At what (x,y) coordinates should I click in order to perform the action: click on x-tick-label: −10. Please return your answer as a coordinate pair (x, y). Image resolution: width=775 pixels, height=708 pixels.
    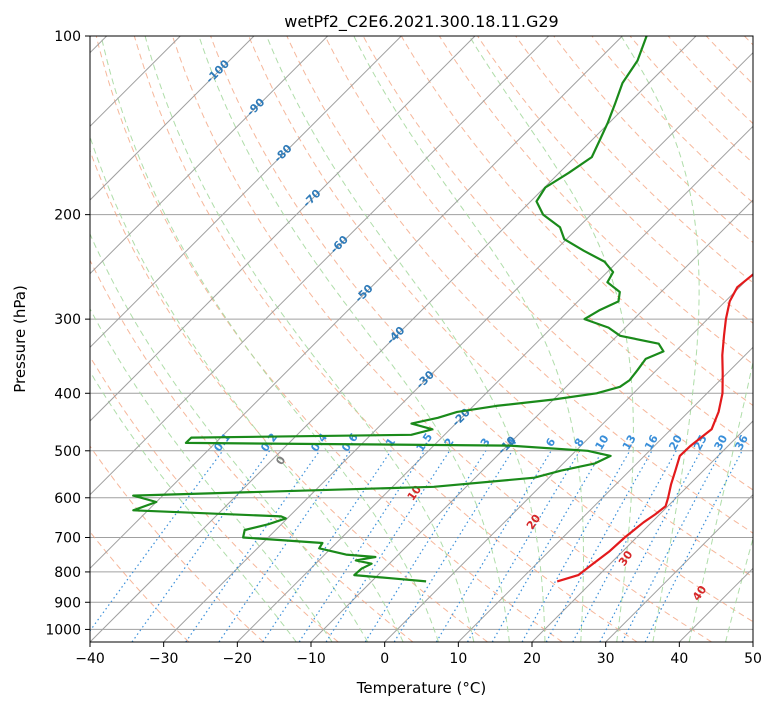
    Looking at the image, I should click on (311, 659).